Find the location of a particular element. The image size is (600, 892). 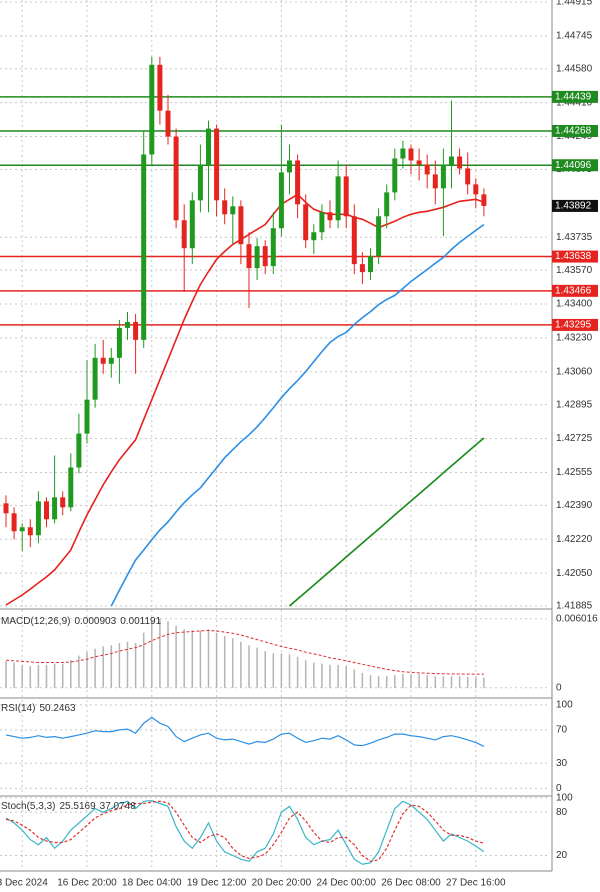

y-tick-label: 1.44915 is located at coordinates (574, 4).